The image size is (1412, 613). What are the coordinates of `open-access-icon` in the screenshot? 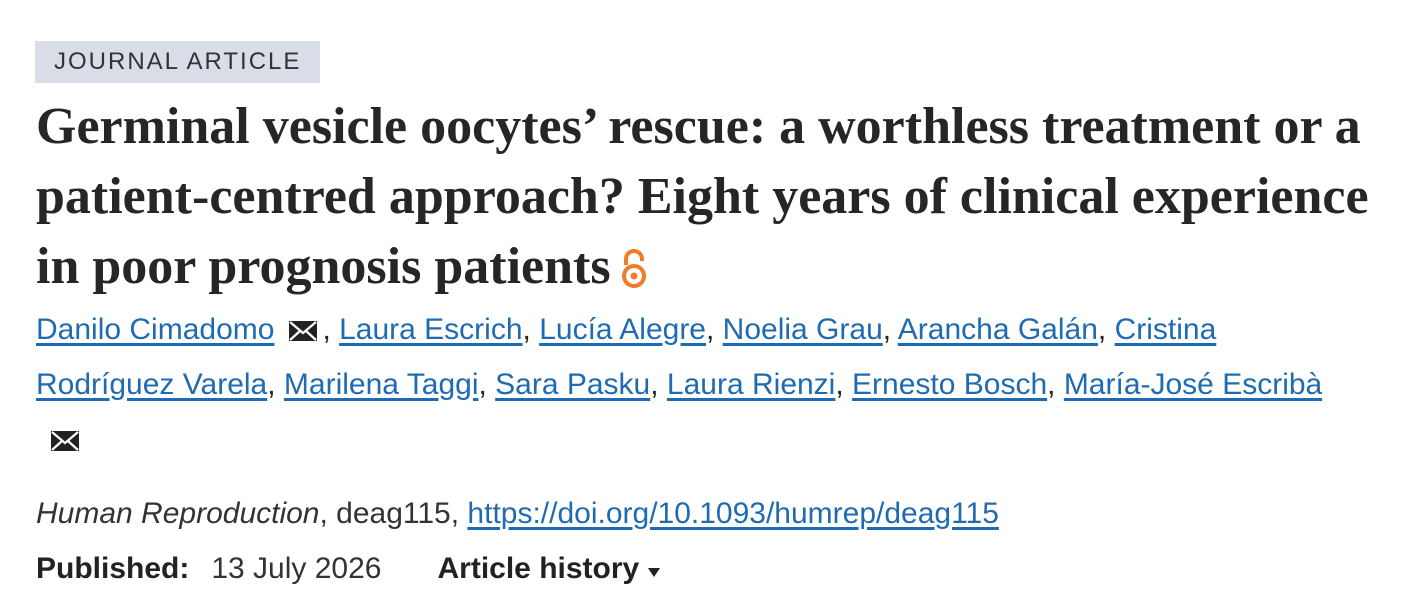 It's located at (633, 268).